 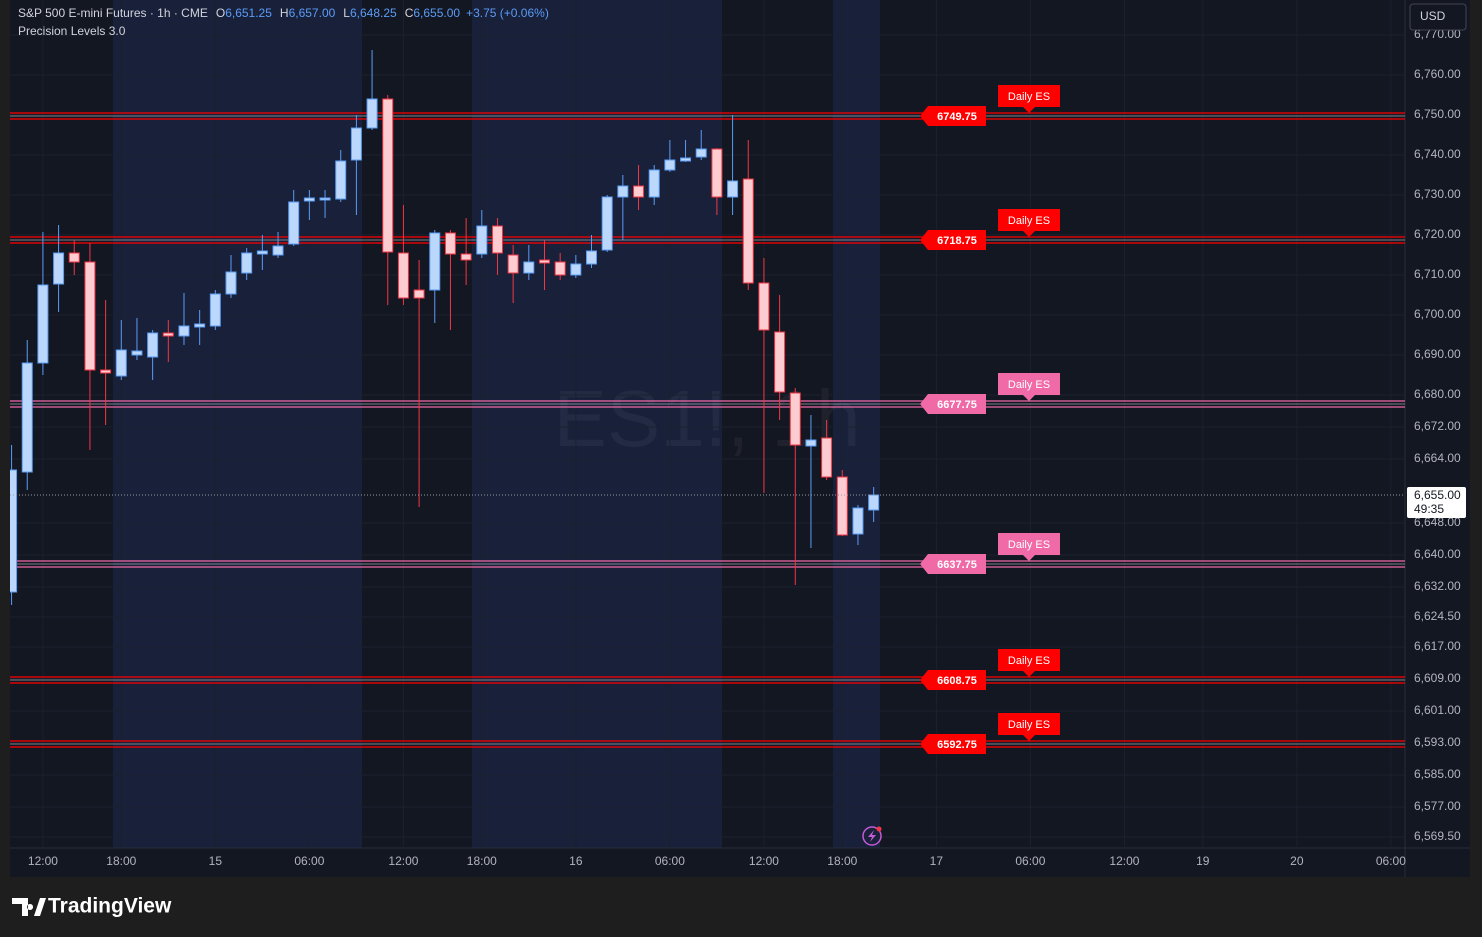 What do you see at coordinates (1203, 861) in the screenshot?
I see `x-tick-label: 19` at bounding box center [1203, 861].